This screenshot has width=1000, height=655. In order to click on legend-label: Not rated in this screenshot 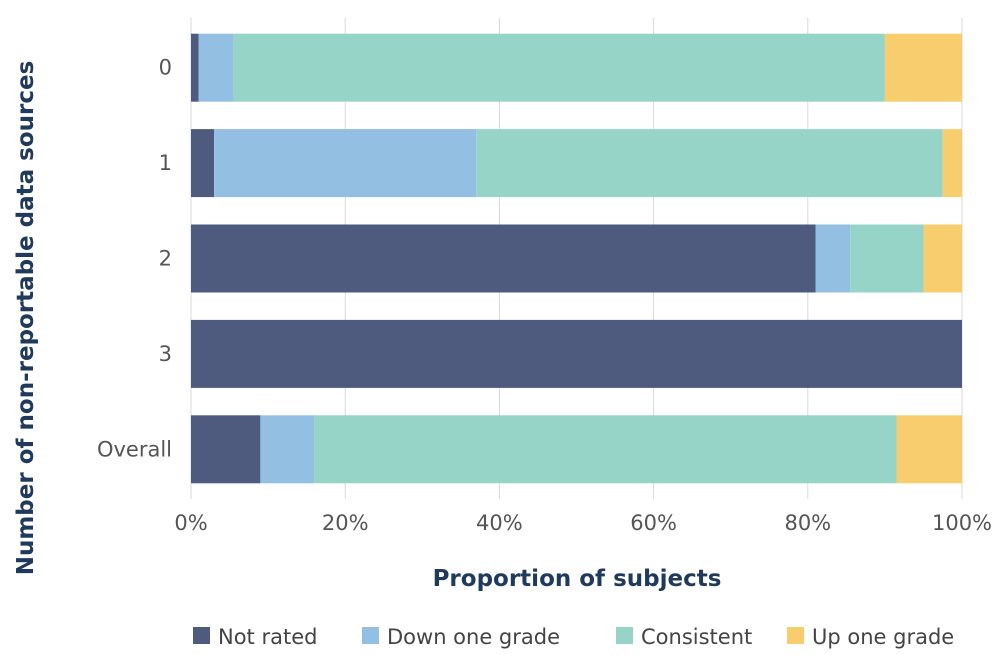, I will do `click(267, 637)`.